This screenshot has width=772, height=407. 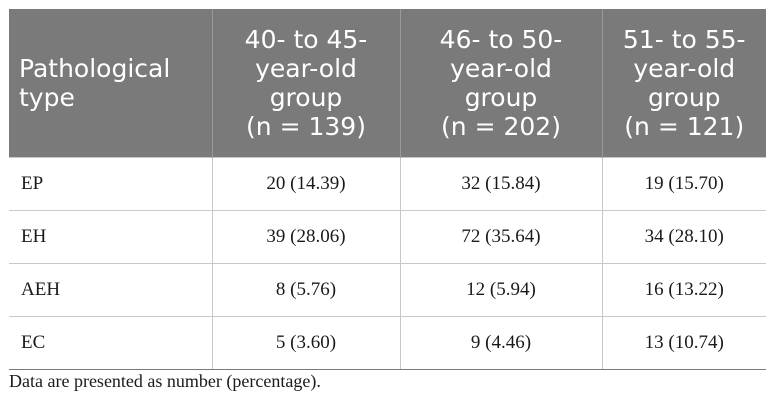 I want to click on header-line: (n = 121), so click(x=684, y=126).